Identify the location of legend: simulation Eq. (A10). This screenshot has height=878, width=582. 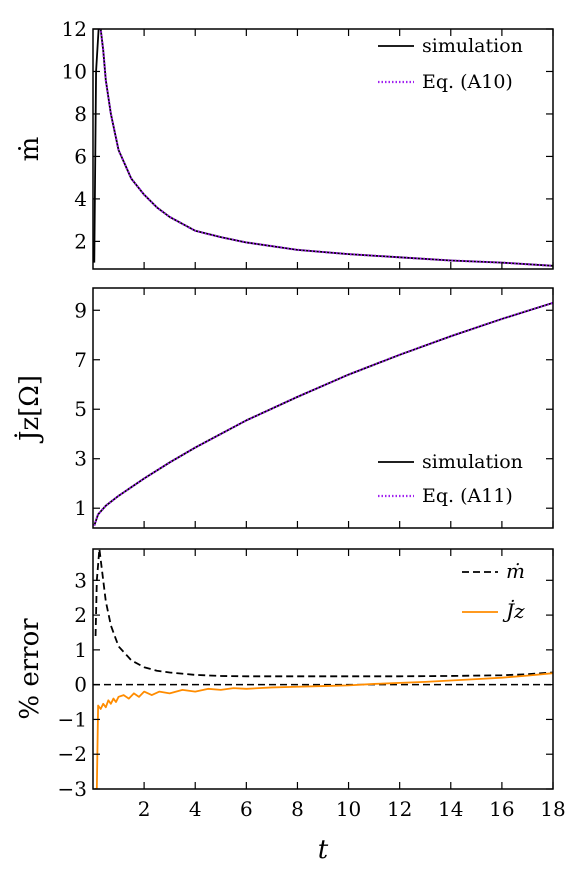
(450, 64).